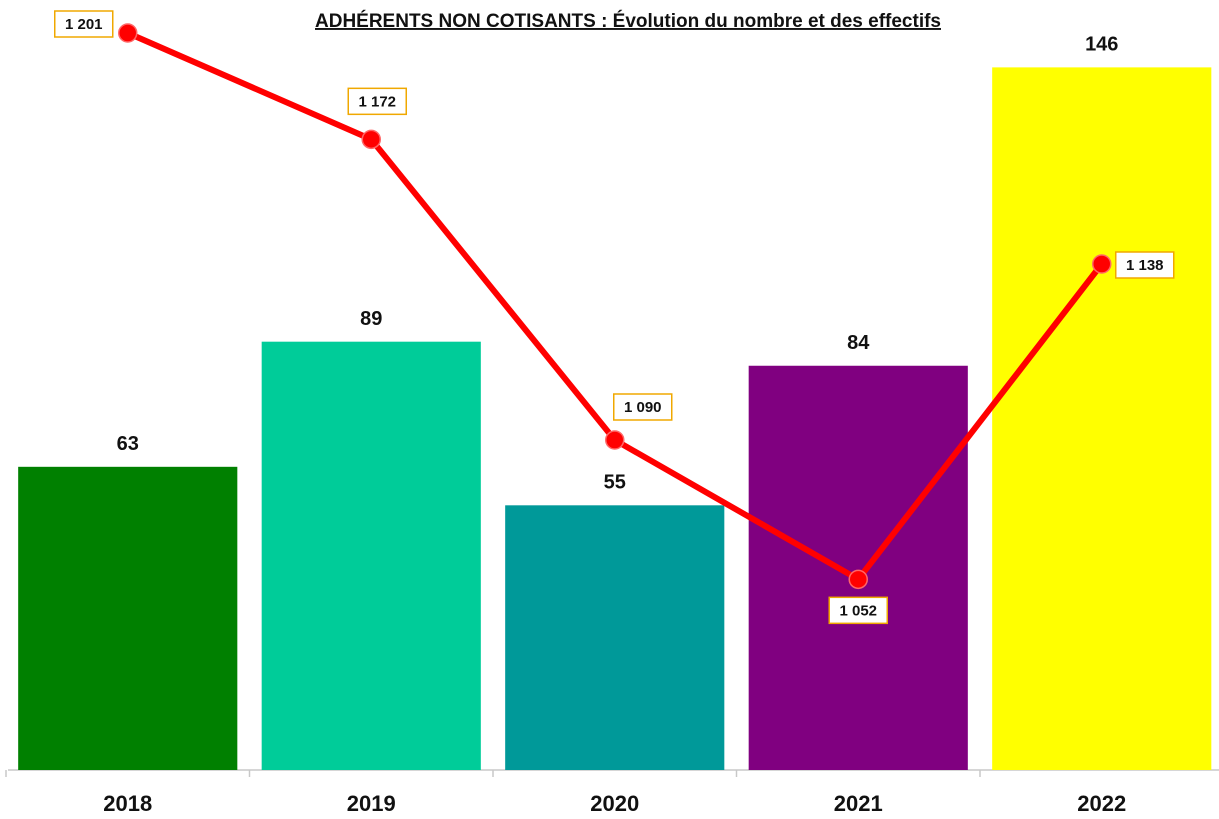 This screenshot has width=1219, height=819. Describe the element at coordinates (371, 319) in the screenshot. I see `bar-value-label: 89` at that location.